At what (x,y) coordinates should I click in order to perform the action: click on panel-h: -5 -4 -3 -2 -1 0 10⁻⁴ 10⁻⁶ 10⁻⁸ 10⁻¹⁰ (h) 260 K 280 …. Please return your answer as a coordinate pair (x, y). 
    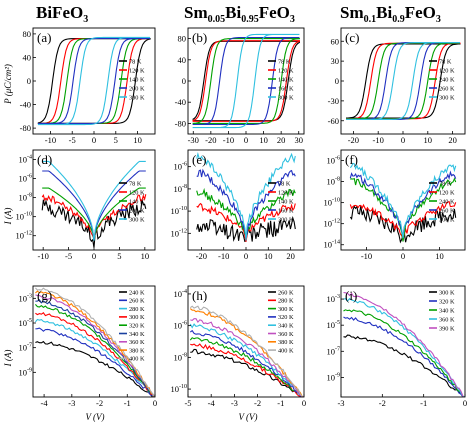
    Looking at the image, I should click on (238, 346).